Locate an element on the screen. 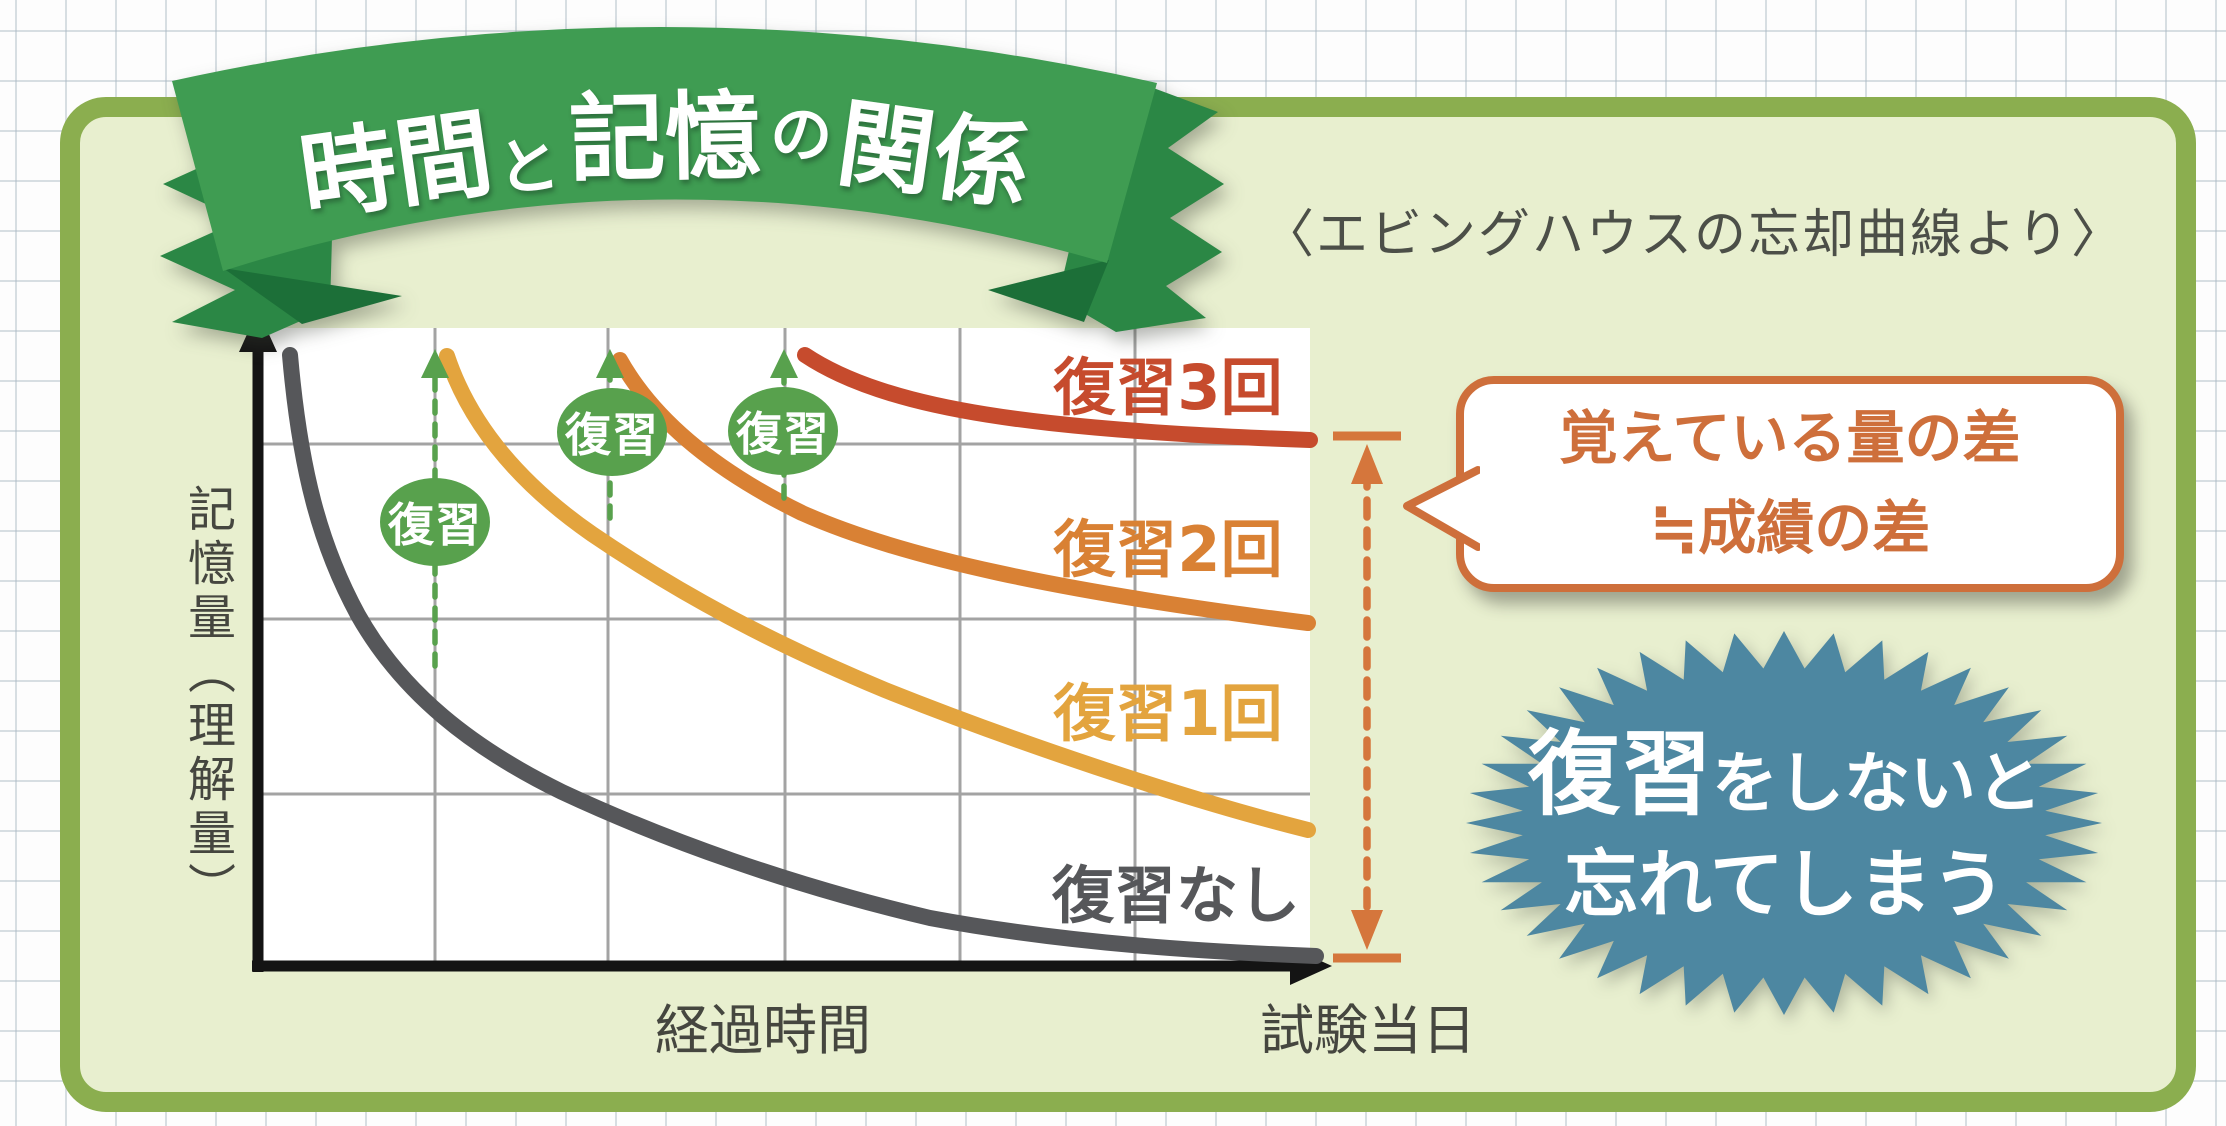  score-gap-speech-bubble: 覚えている量の差 ≒成績の差 is located at coordinates (1790, 484).